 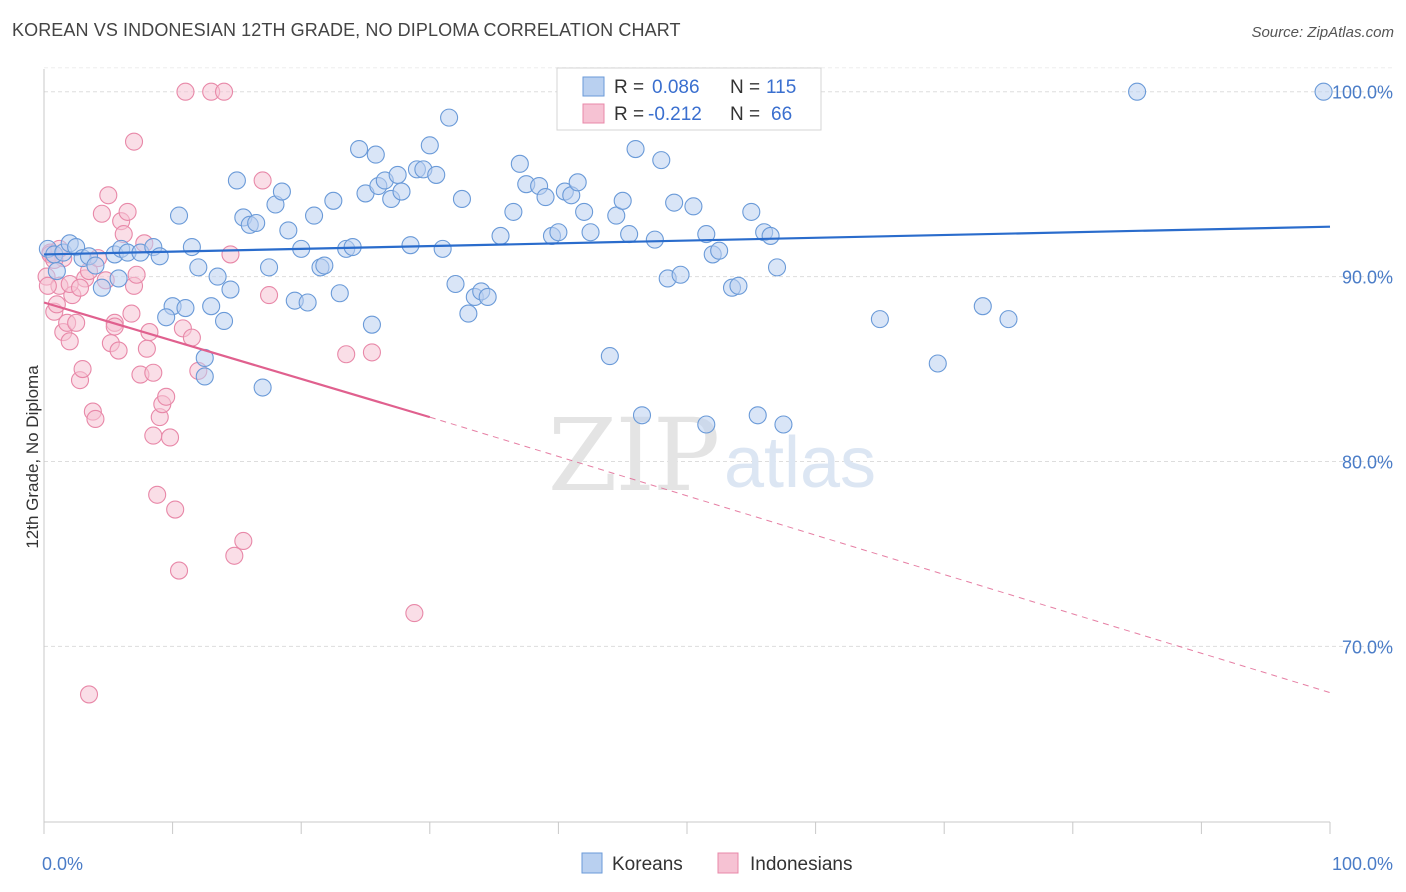 I want to click on legend-swatch-indonesians, so click(x=593, y=113).